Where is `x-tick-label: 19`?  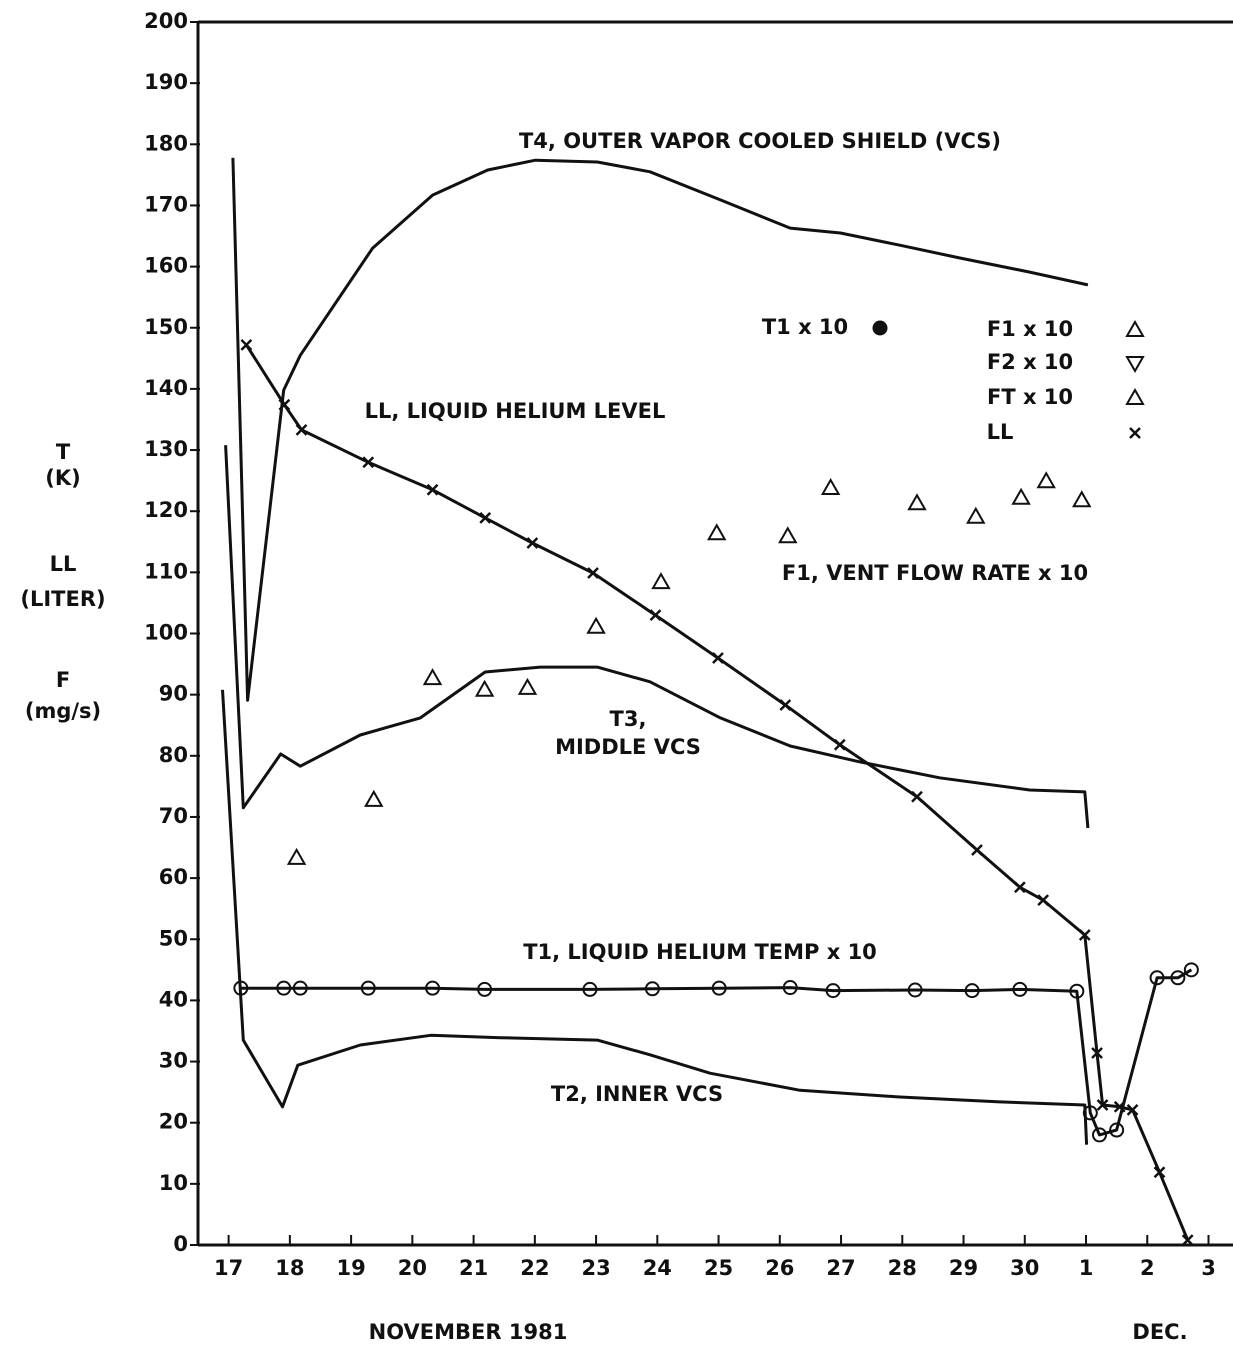
x-tick-label: 19 is located at coordinates (350, 1268).